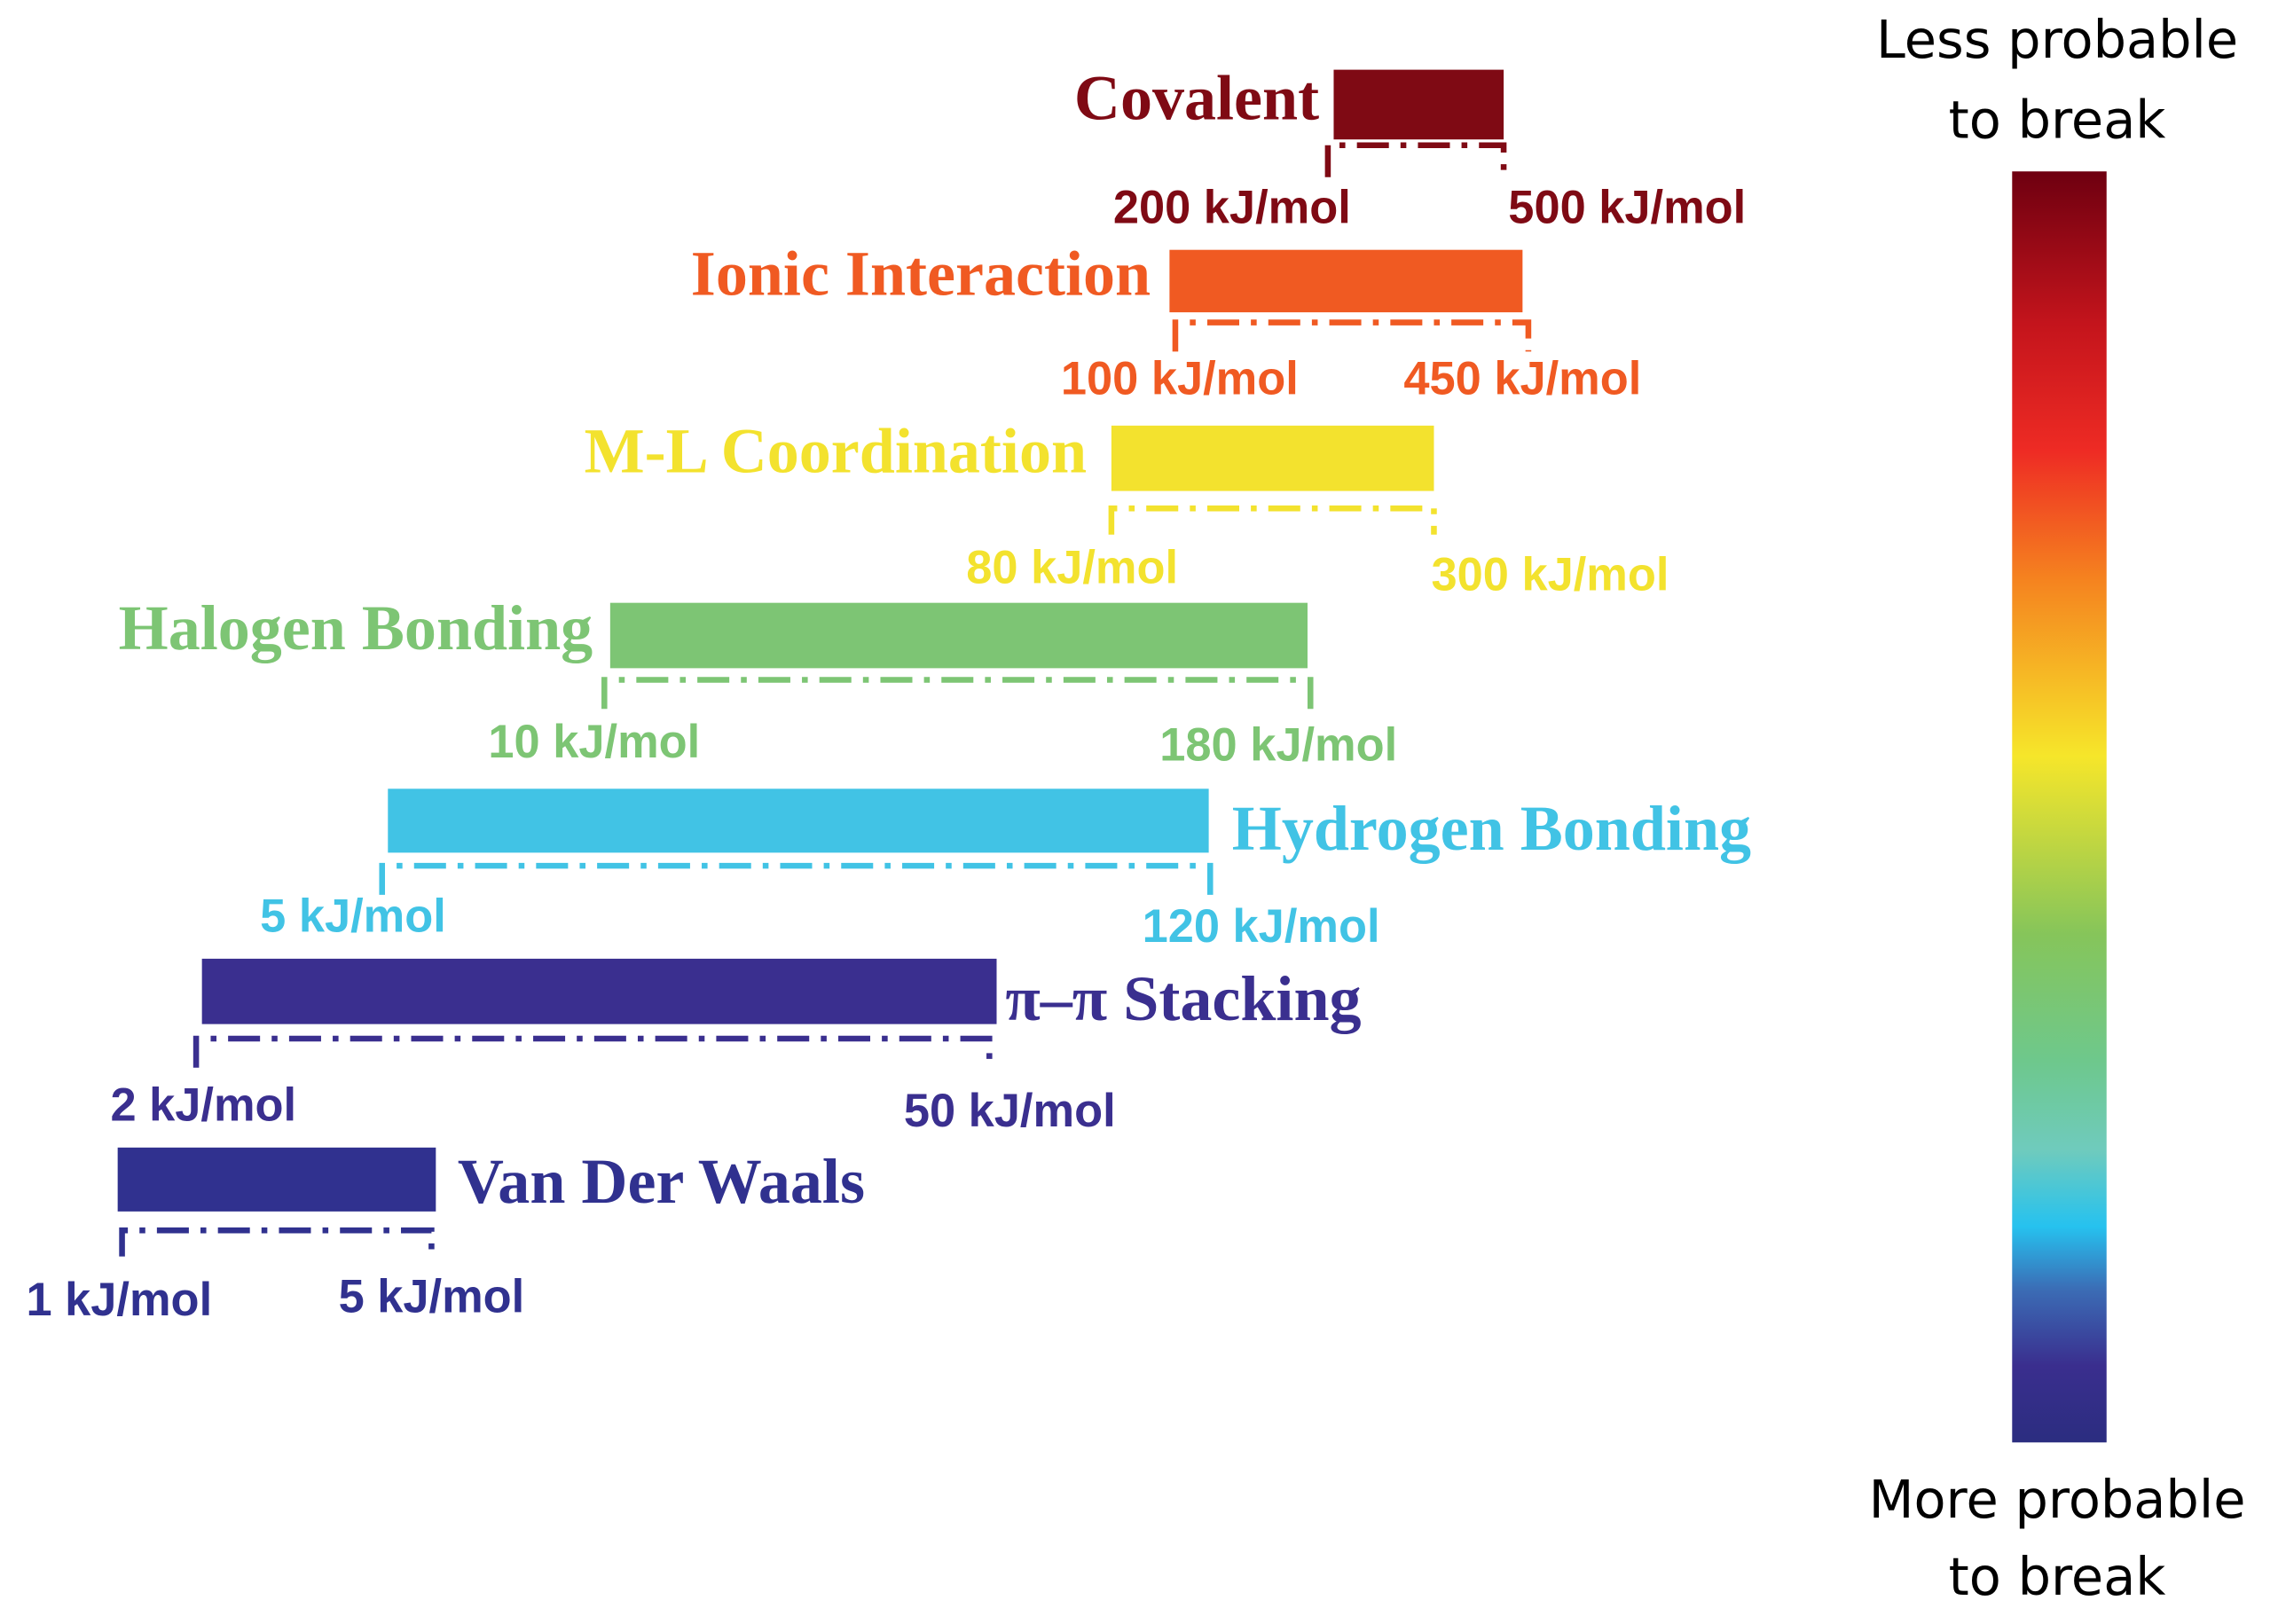 The height and width of the screenshot is (1624, 2278). Describe the element at coordinates (2059, 807) in the screenshot. I see `colorbar` at that location.